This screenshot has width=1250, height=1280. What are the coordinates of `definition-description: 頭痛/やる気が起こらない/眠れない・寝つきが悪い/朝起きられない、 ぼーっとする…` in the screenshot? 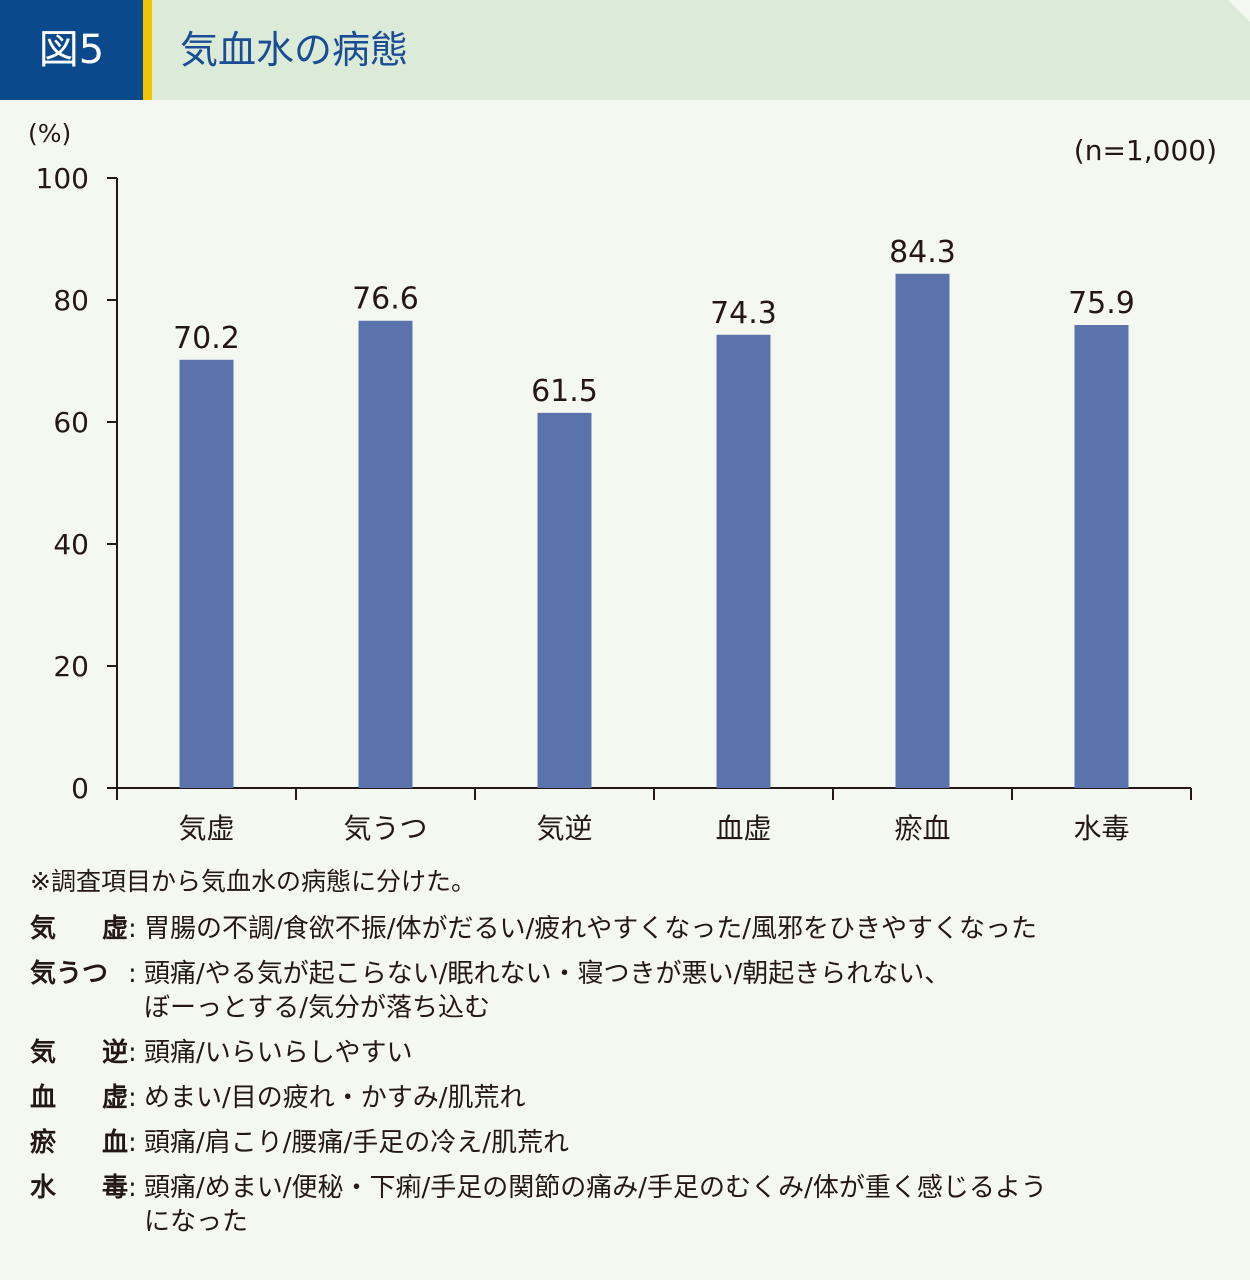 It's located at (547, 991).